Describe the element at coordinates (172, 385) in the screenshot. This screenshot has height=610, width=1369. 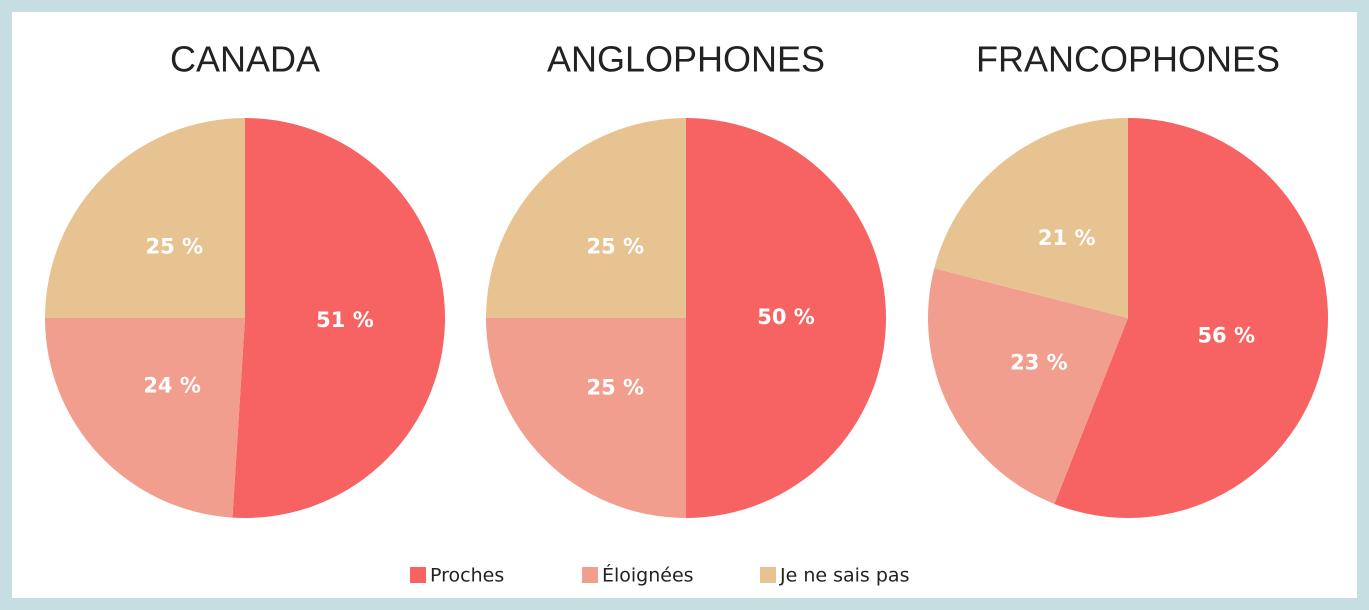
I see `value-label: 24 %` at that location.